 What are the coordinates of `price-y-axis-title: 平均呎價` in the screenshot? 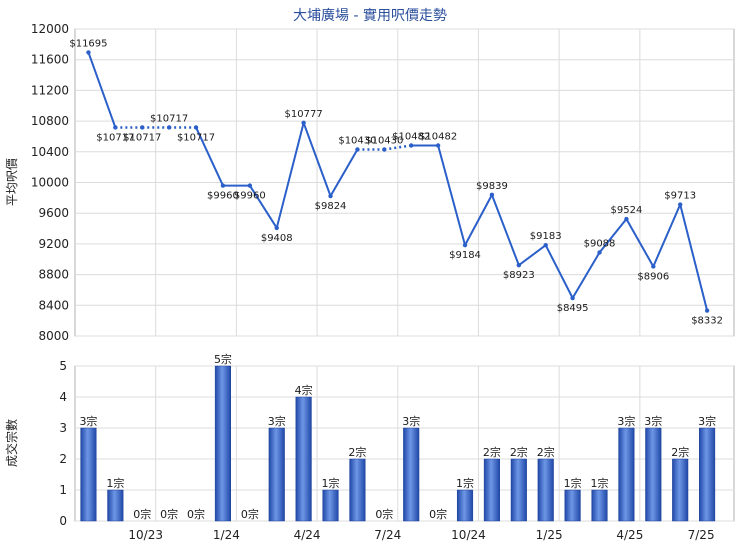 It's located at (12, 182).